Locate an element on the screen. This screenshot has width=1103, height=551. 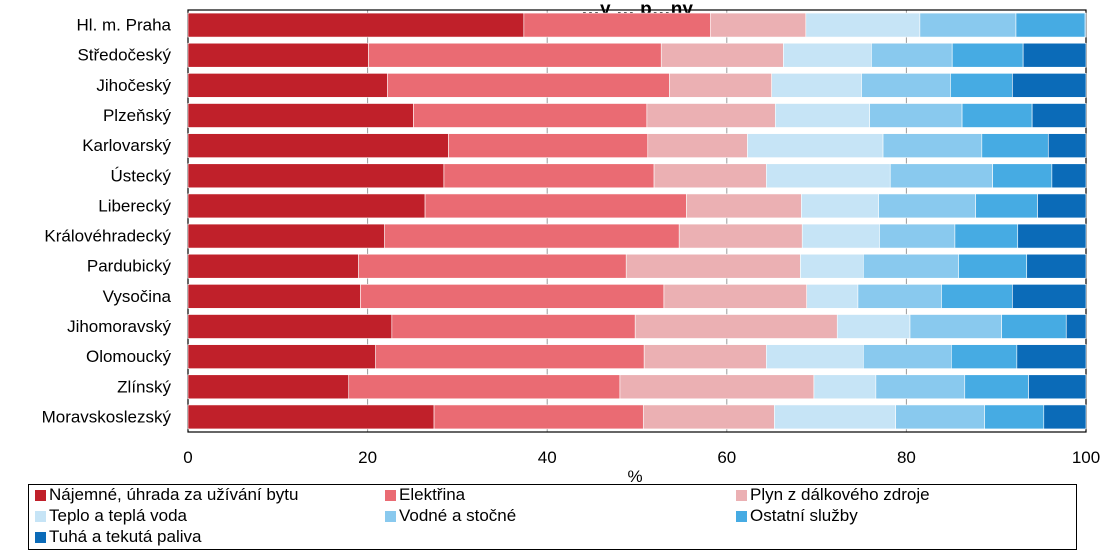
legend-item: Vodné a stočné is located at coordinates (450, 516).